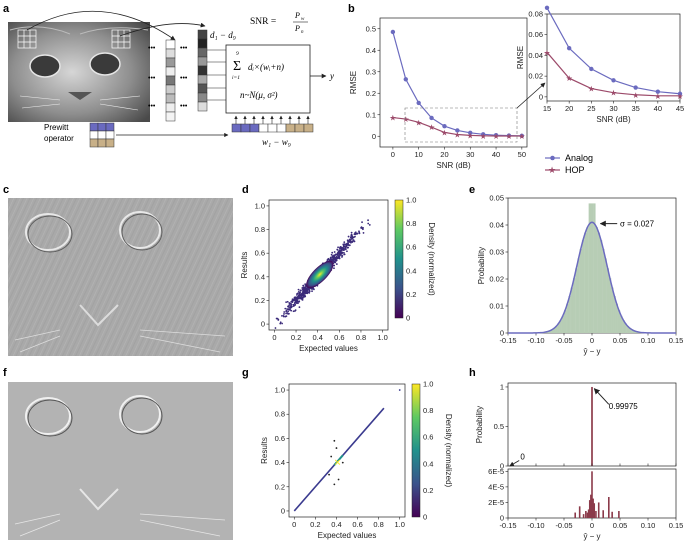 This screenshot has height=559, width=685. What do you see at coordinates (502, 466) in the screenshot?
I see `y-tick-label-top: 0` at bounding box center [502, 466].